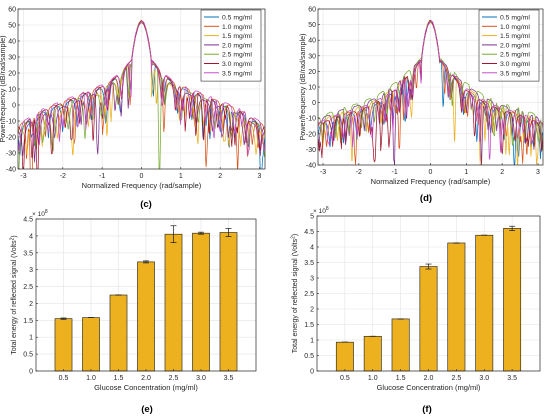 This screenshot has height=419, width=550. What do you see at coordinates (515, 36) in the screenshot?
I see `legend-entry: 1.5 mg/ml` at bounding box center [515, 36].